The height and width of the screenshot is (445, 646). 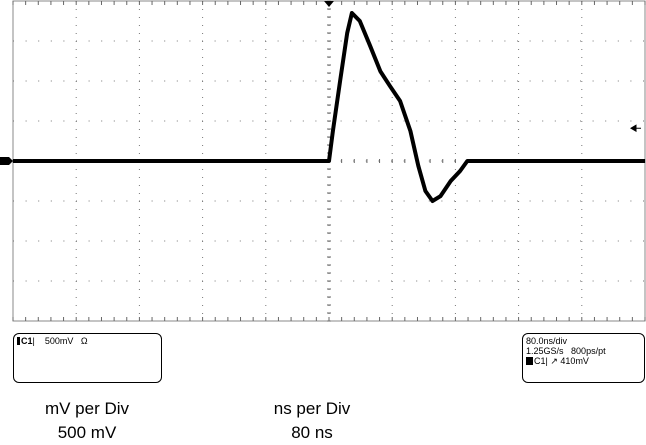 I want to click on volts-caption-label: mV per Div, so click(x=87, y=408).